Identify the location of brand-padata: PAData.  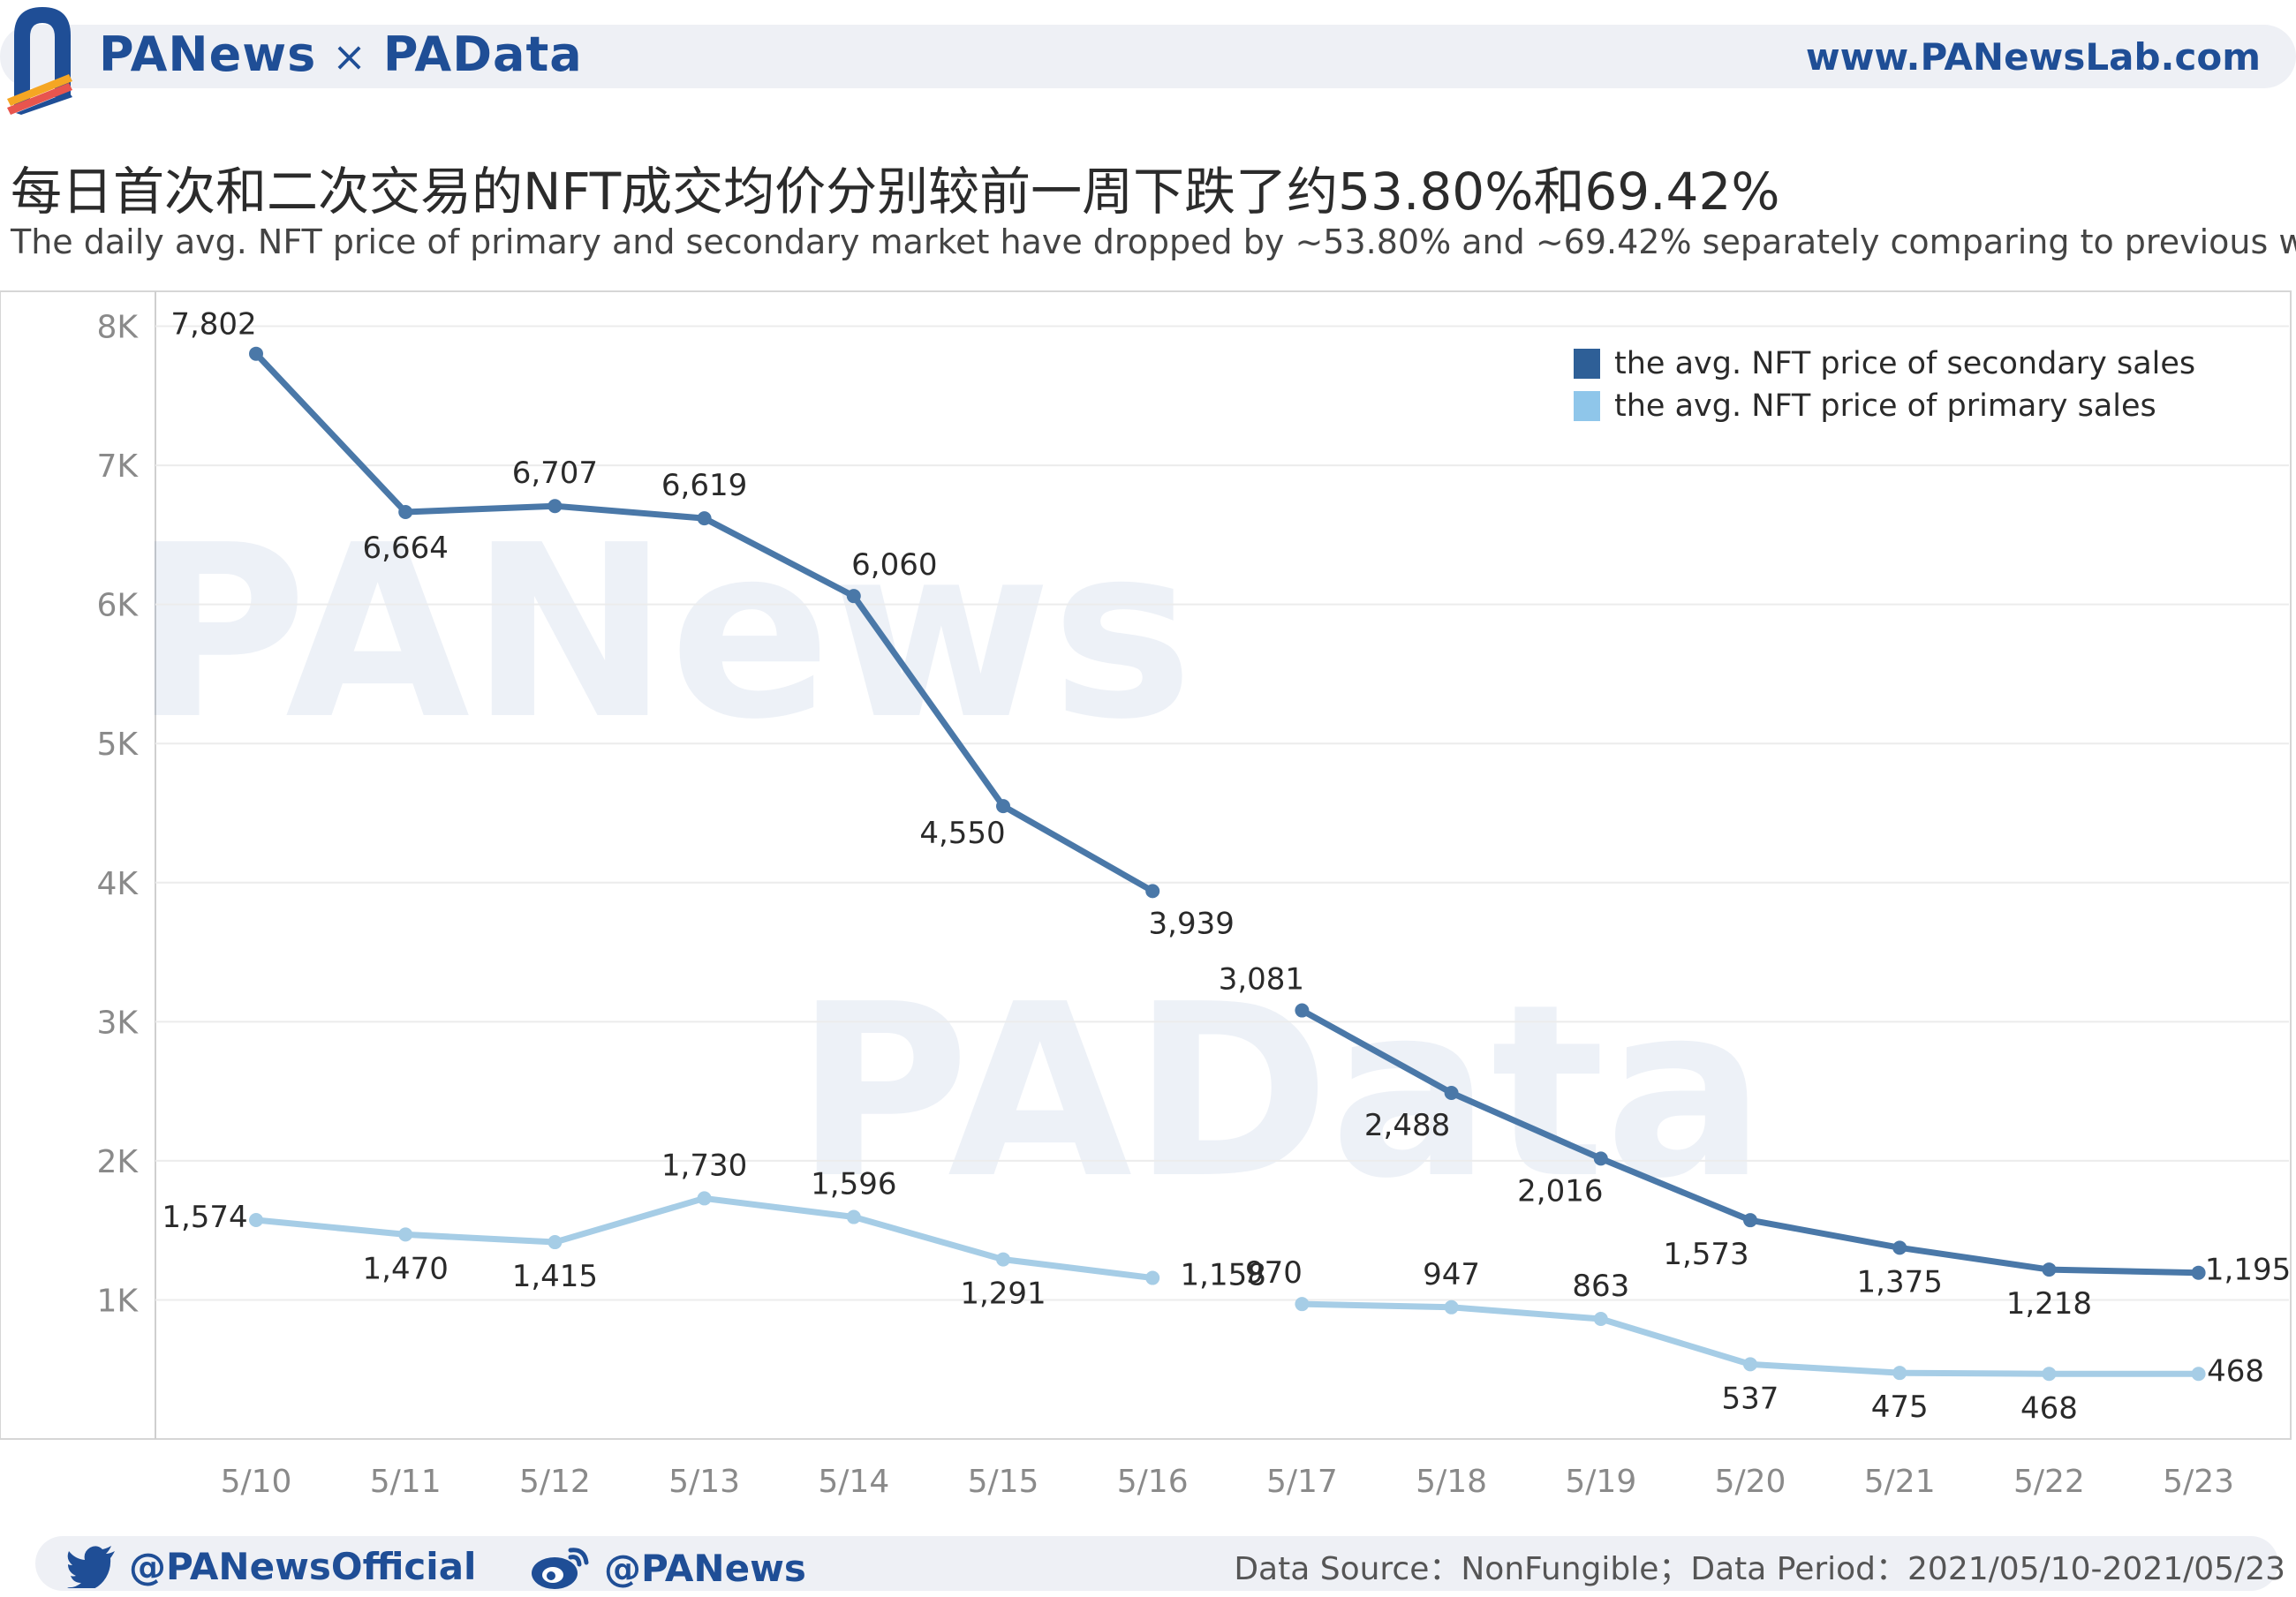
(483, 54).